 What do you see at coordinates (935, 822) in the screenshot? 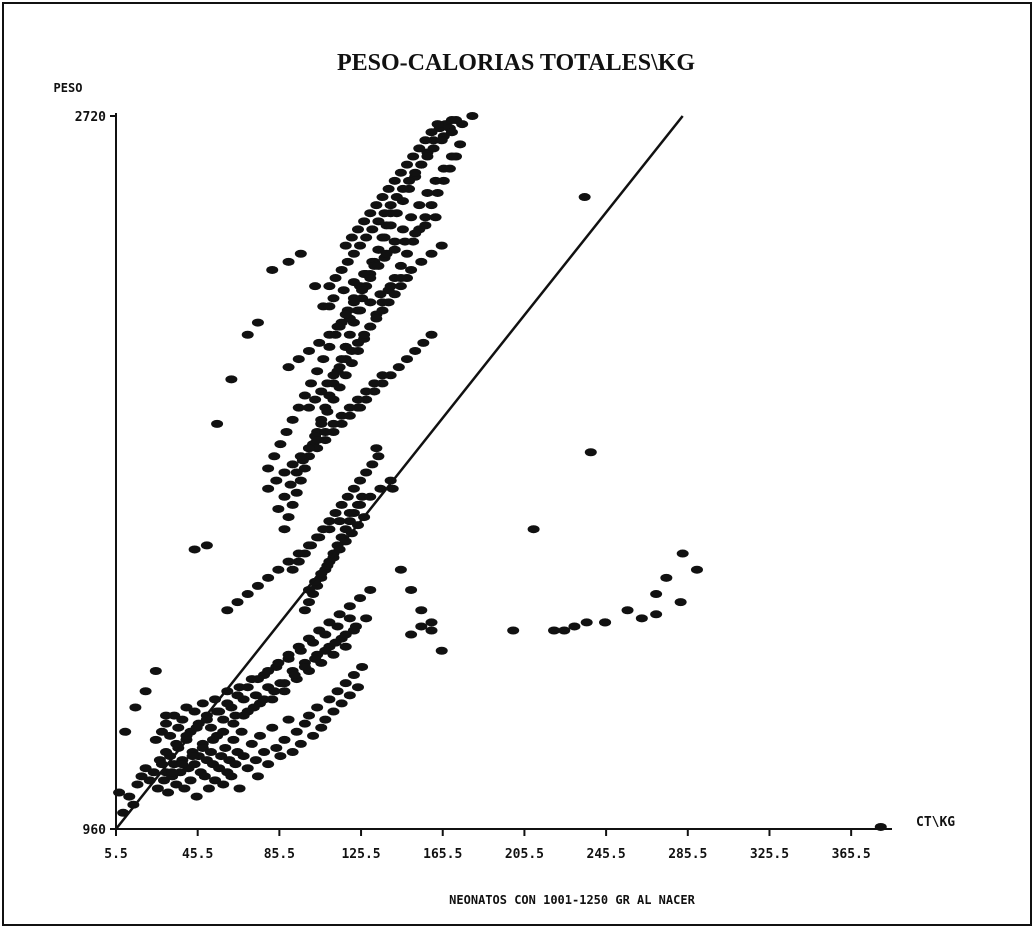
I see `x-axis-label: CT\KG` at bounding box center [935, 822].